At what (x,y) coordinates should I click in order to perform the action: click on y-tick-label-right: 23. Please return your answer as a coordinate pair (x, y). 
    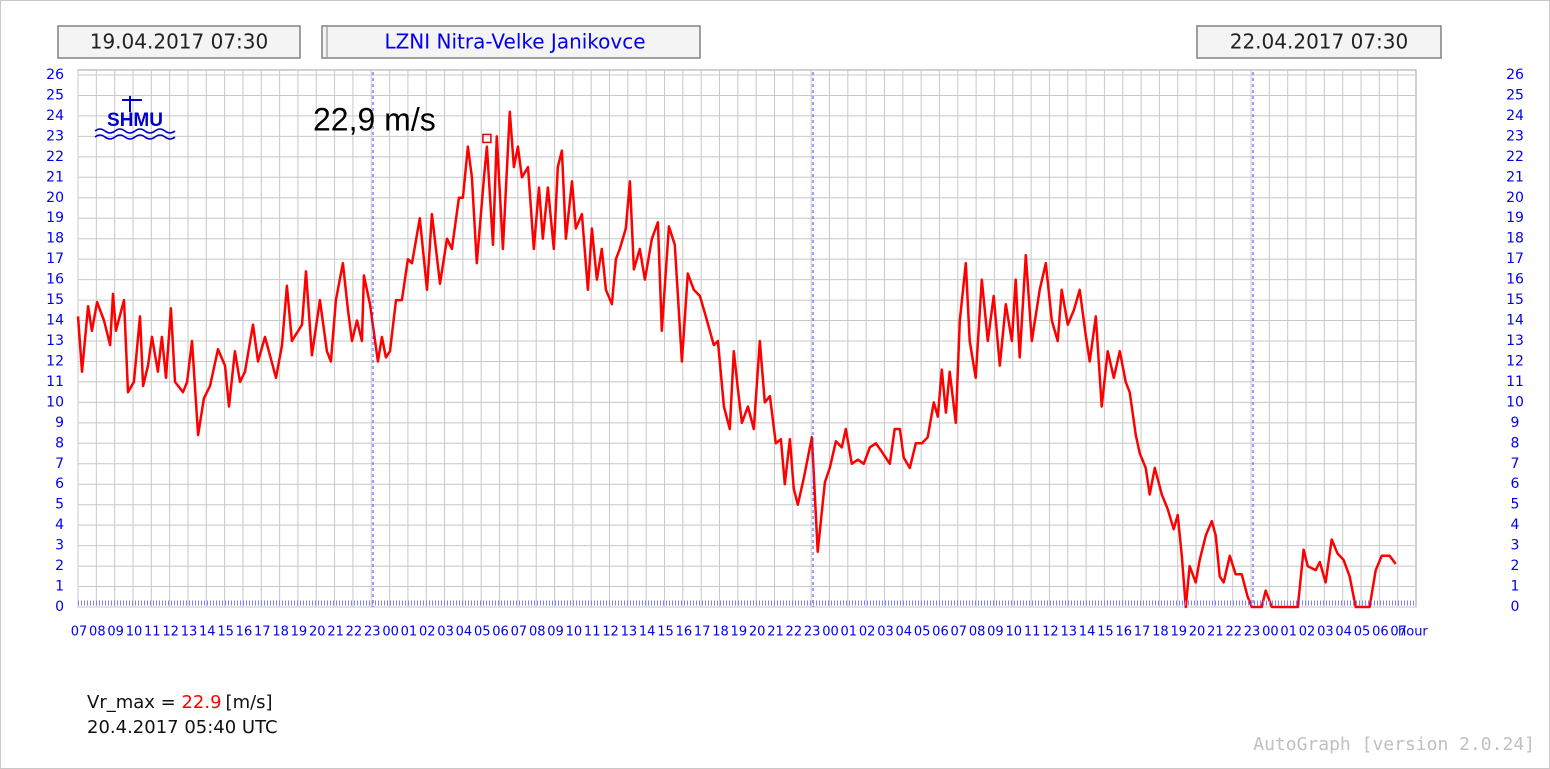
    Looking at the image, I should click on (1515, 136).